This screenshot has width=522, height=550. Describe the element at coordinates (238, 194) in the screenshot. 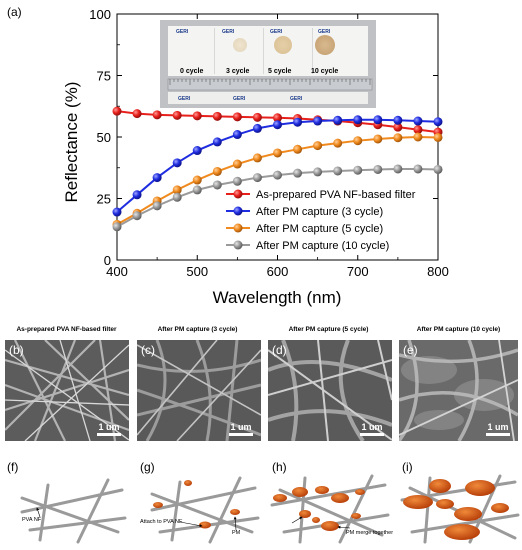

I see `legend-marker-as-prepared` at that location.